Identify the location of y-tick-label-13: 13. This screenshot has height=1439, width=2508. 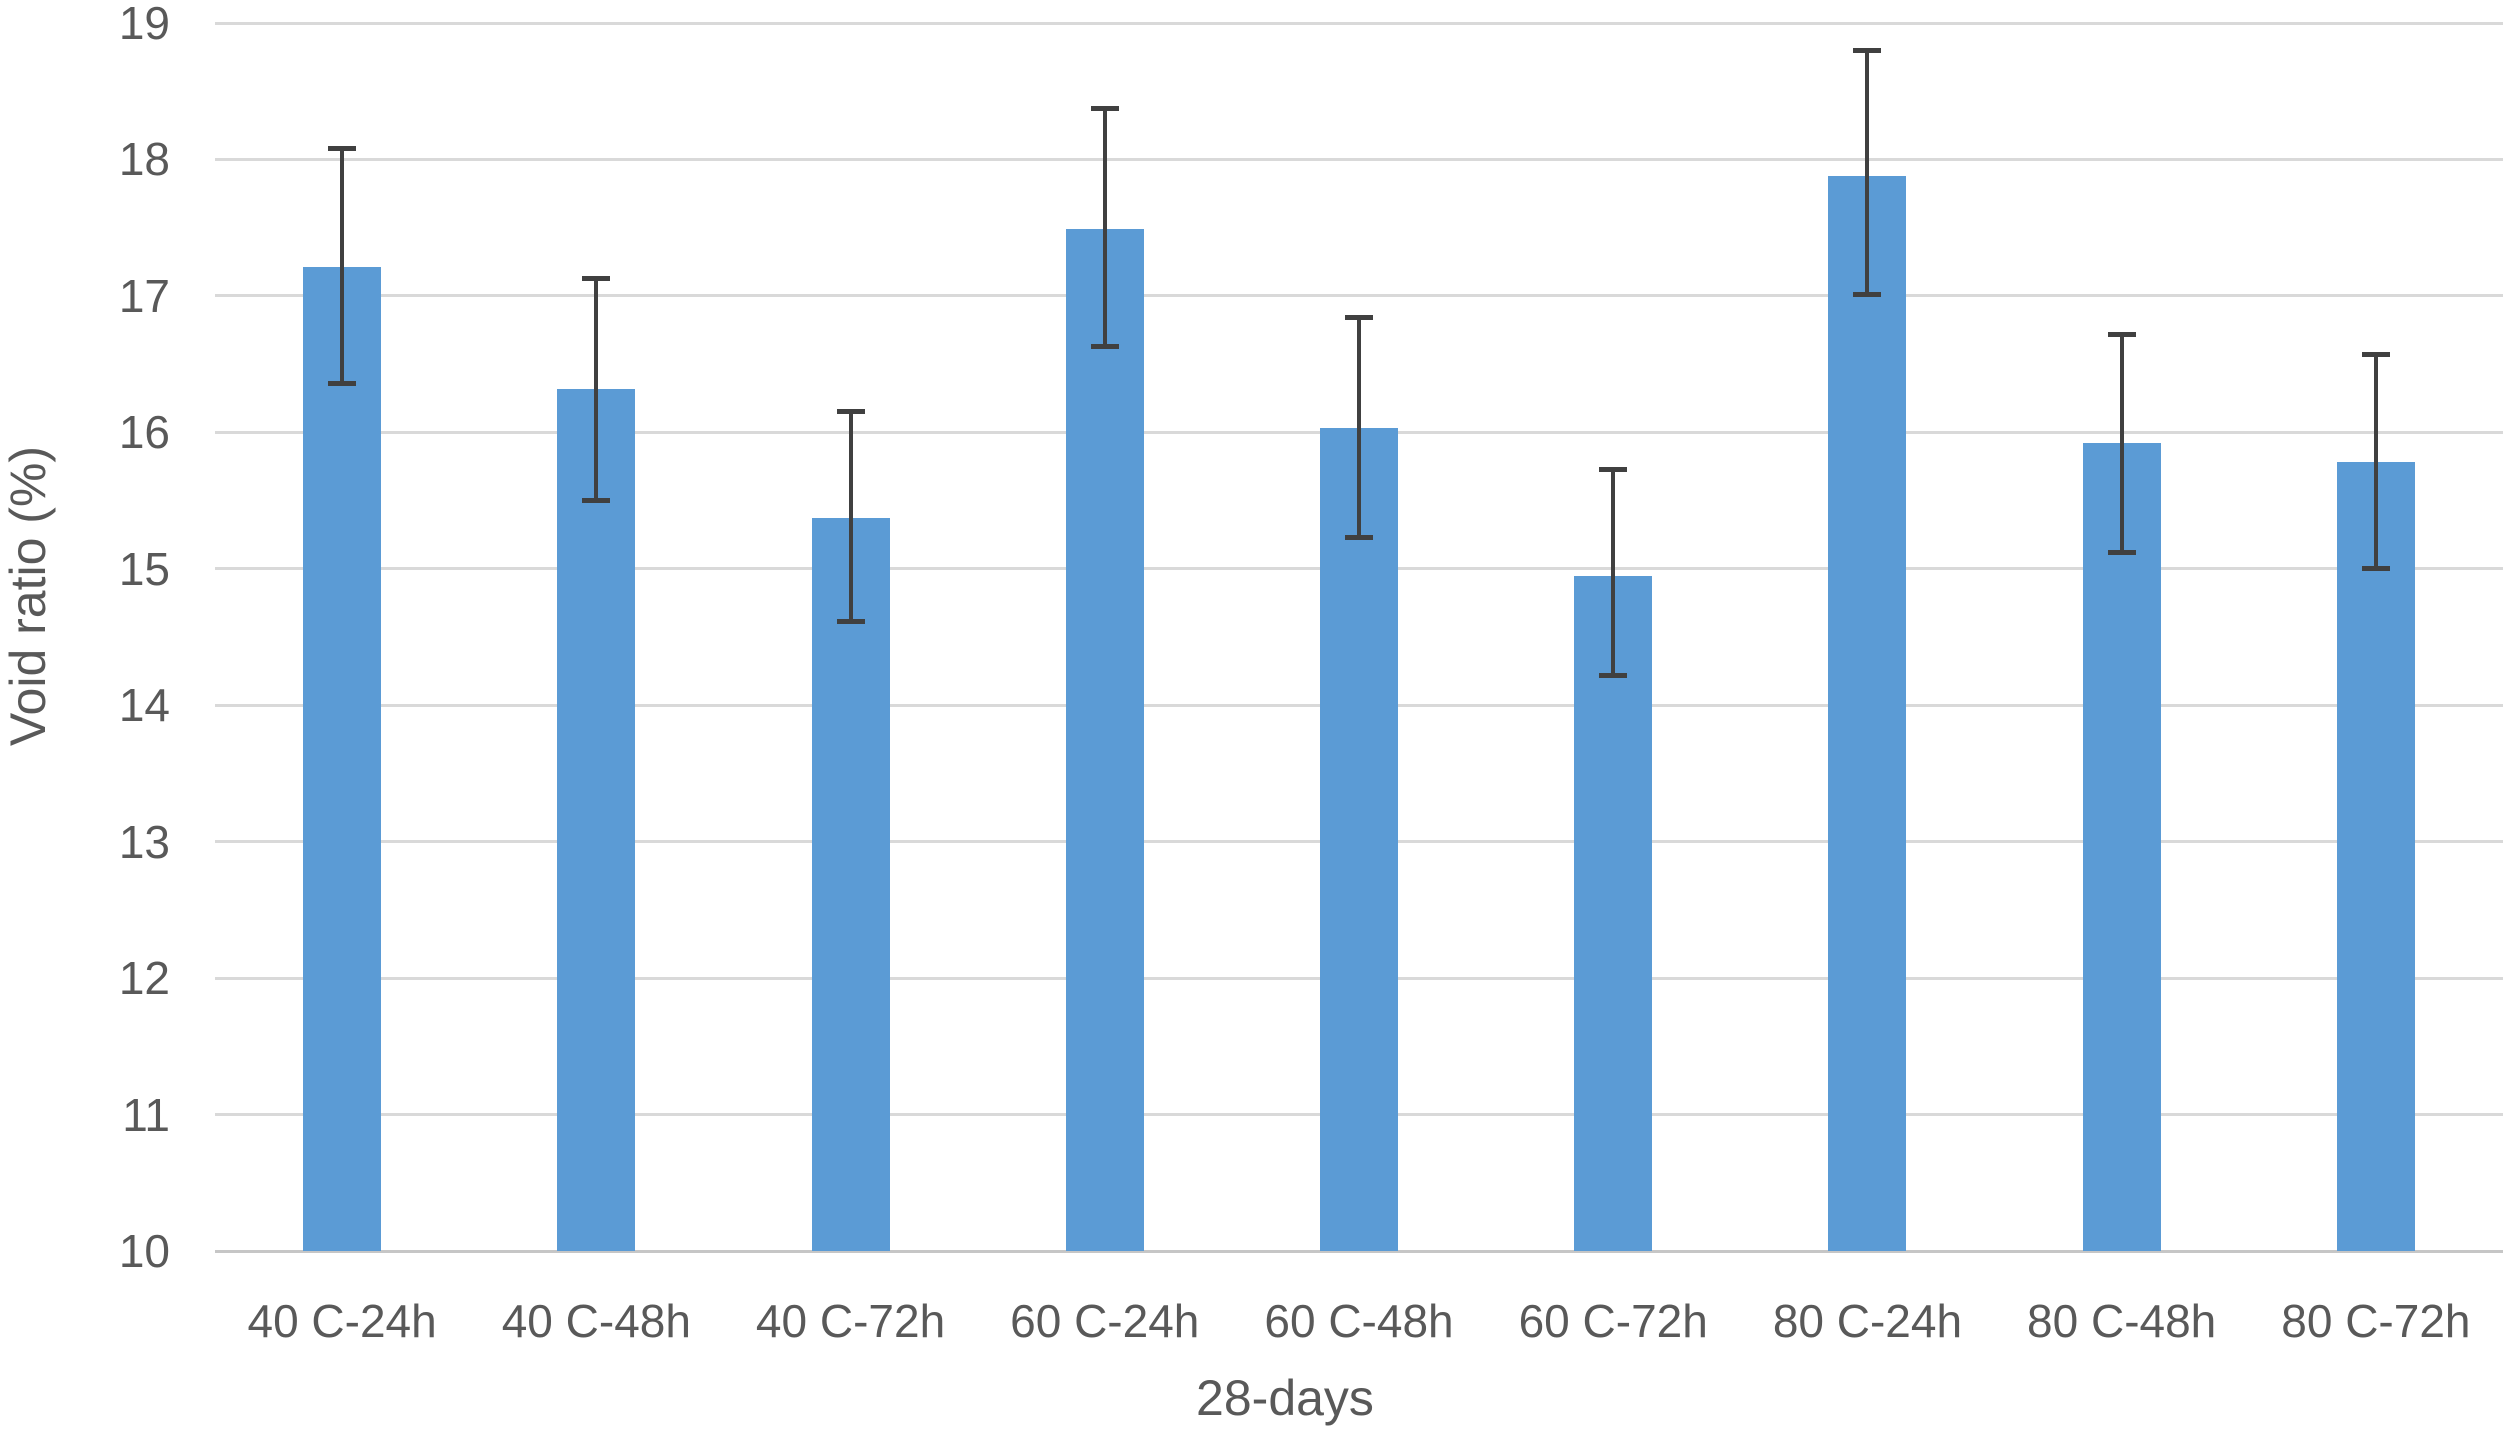
(144, 841).